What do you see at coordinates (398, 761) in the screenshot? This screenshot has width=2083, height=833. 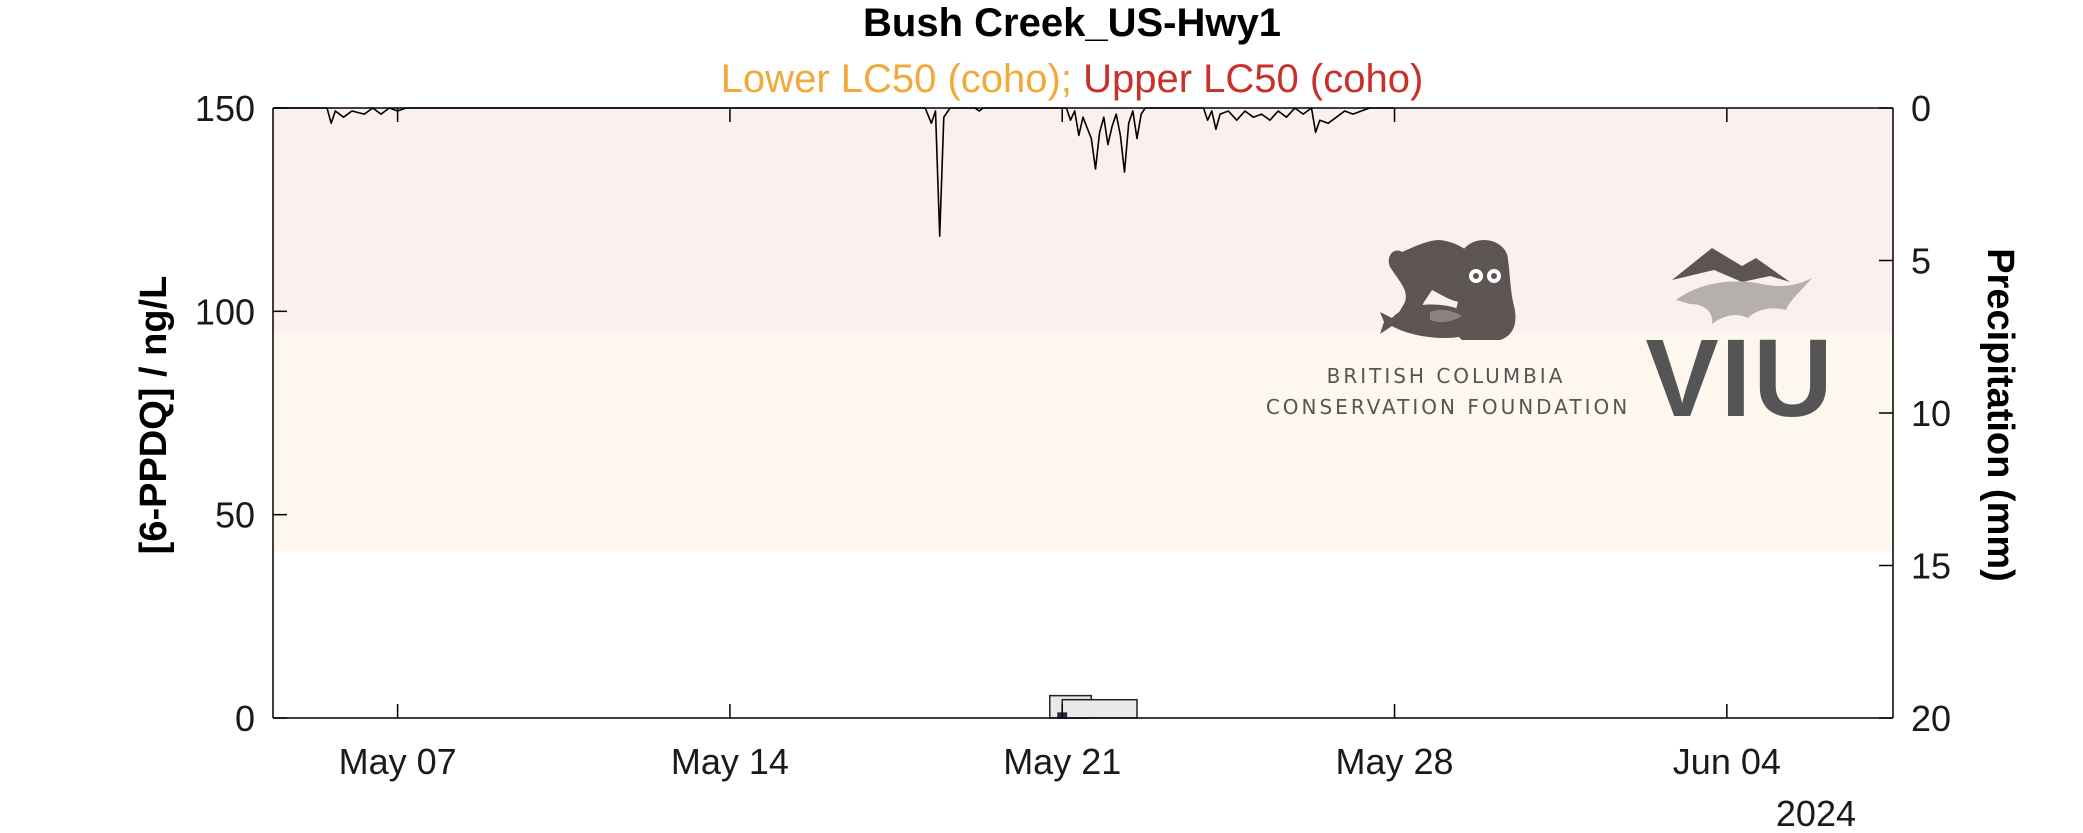 I see `x-tick-label: May 07` at bounding box center [398, 761].